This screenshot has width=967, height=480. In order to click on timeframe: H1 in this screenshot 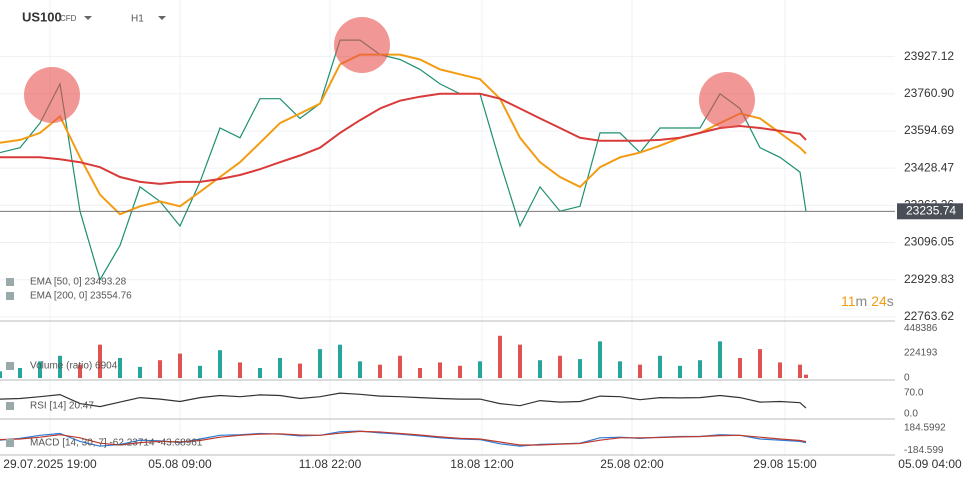, I will do `click(137, 19)`.